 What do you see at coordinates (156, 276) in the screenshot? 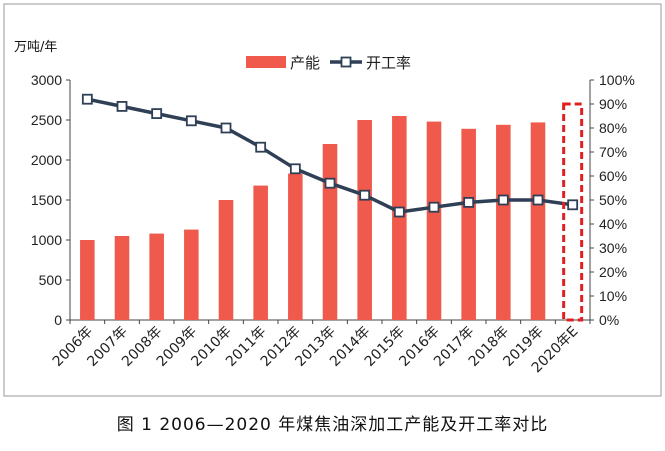
I see `bar-2008年` at bounding box center [156, 276].